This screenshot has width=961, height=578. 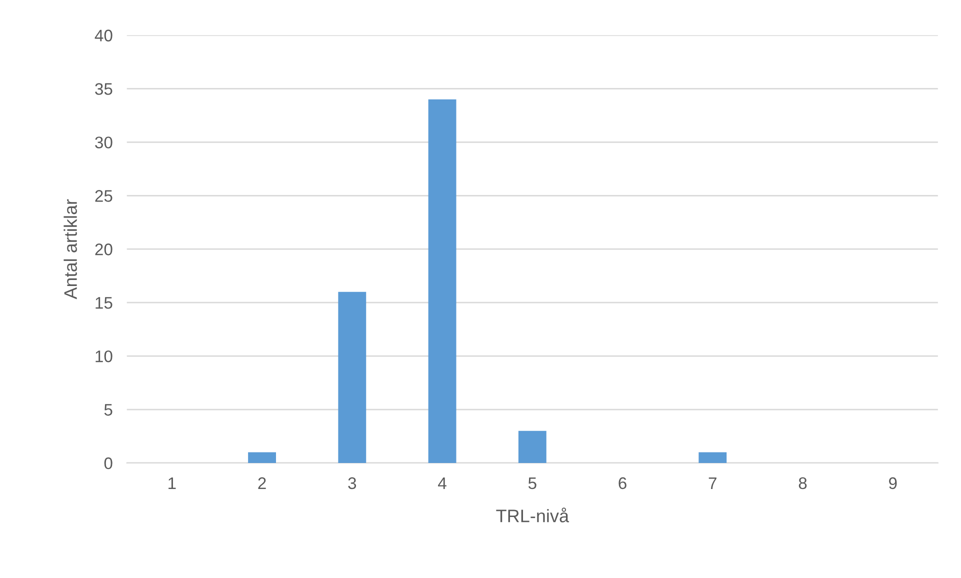 What do you see at coordinates (103, 196) in the screenshot?
I see `y-tick-label: 25` at bounding box center [103, 196].